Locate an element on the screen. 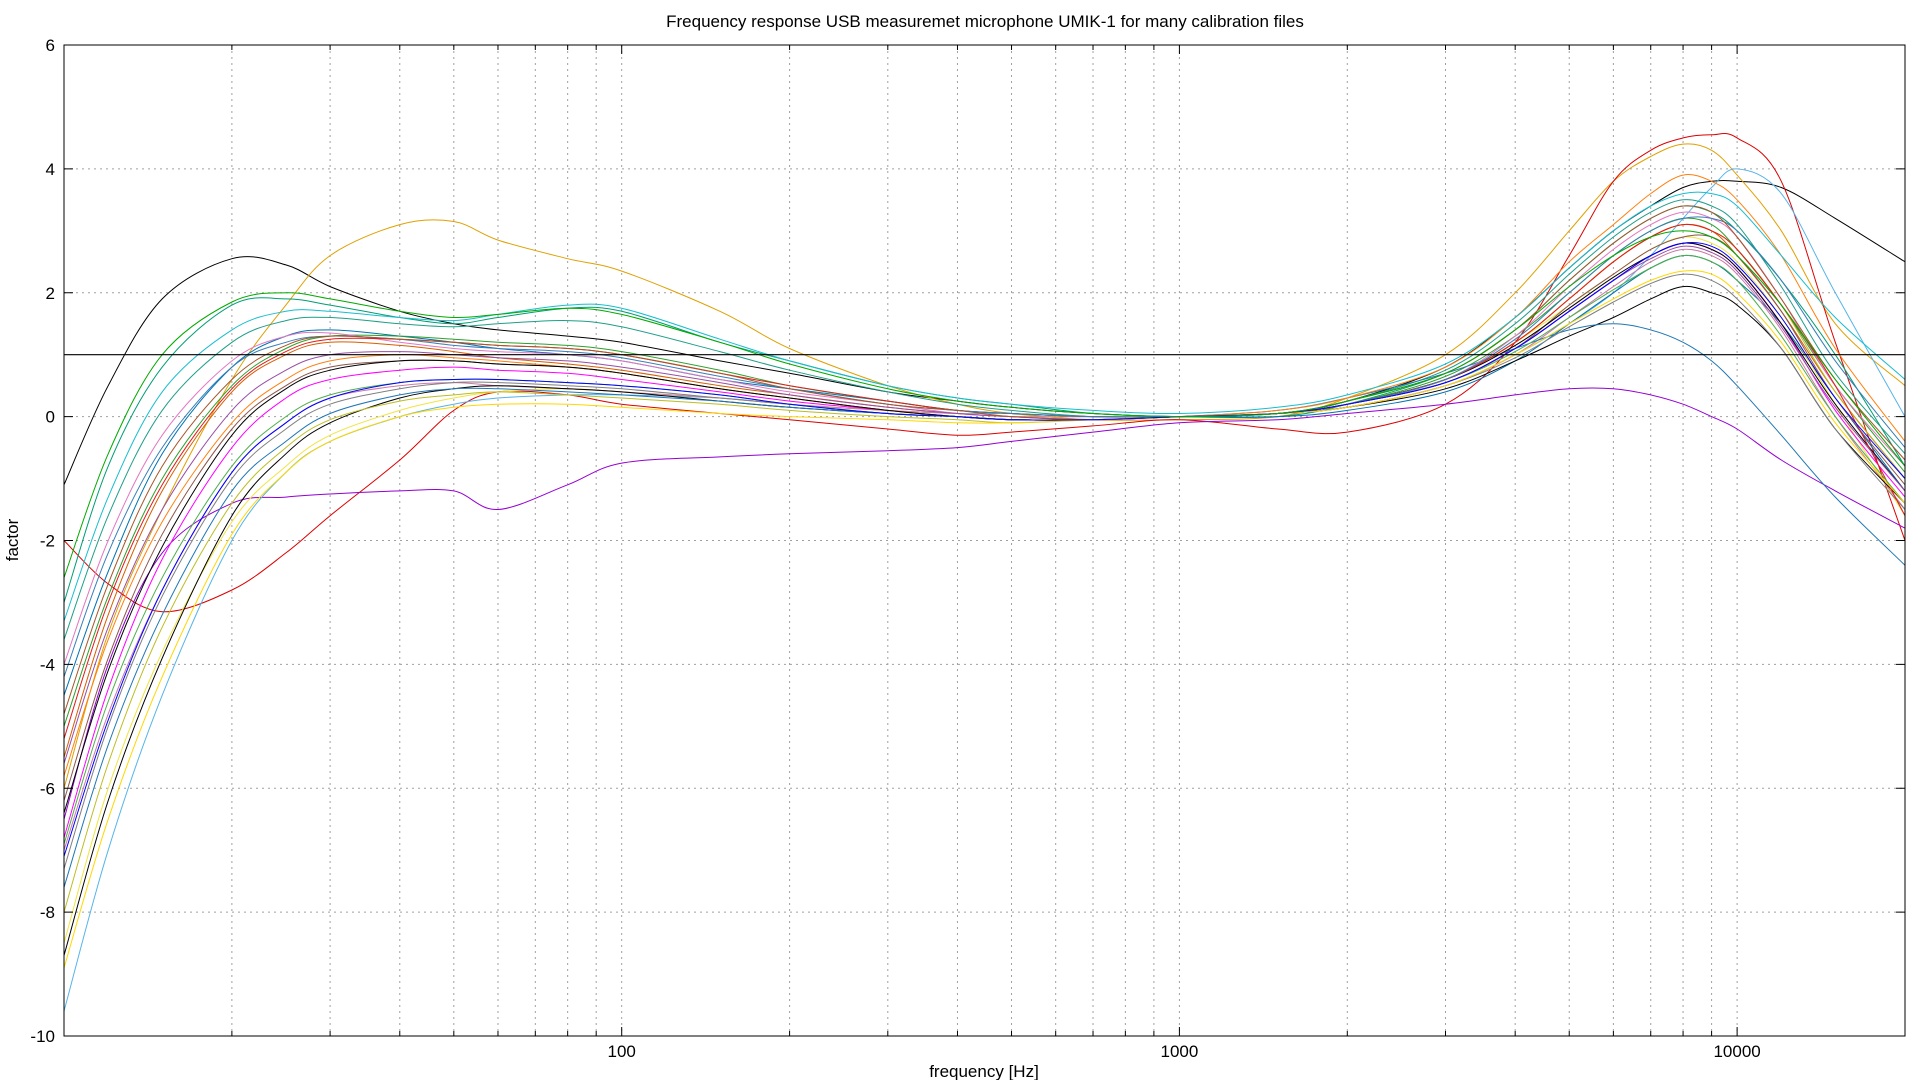  y-tick-label: -10 is located at coordinates (42, 1036).